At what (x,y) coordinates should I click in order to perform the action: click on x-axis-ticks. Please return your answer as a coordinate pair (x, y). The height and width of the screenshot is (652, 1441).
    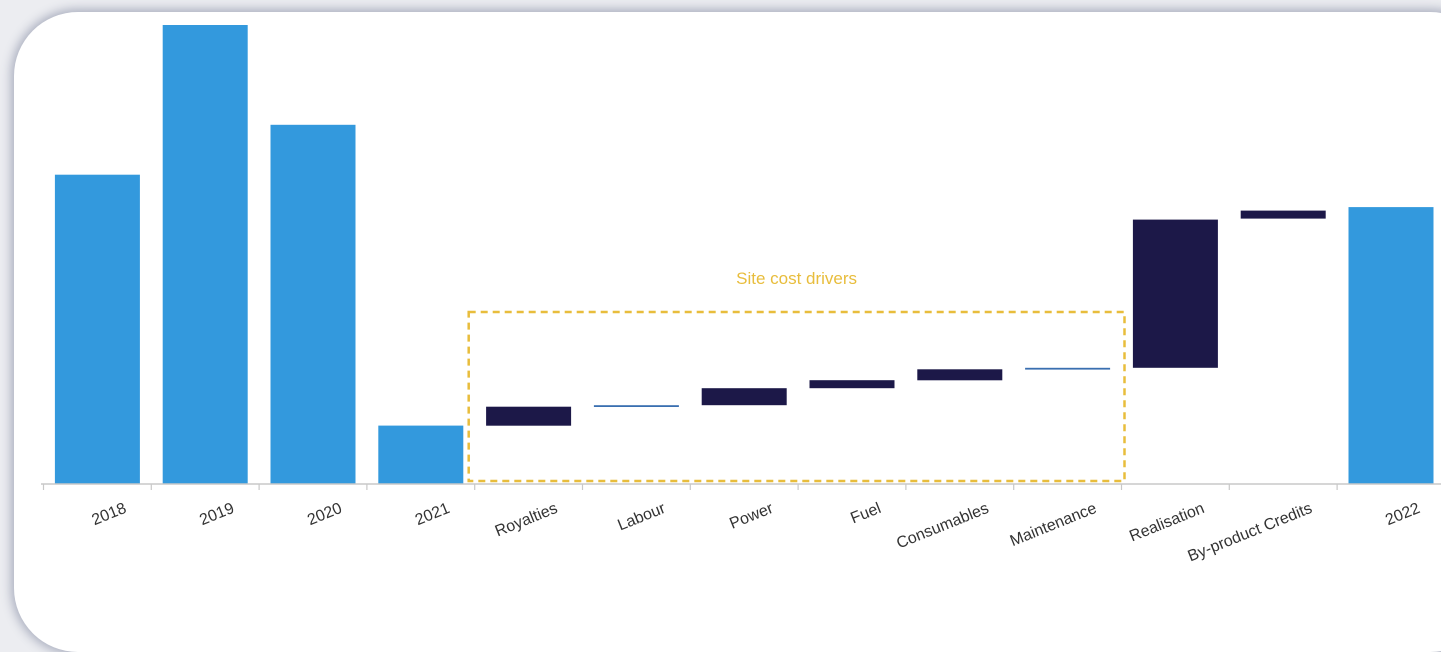
    Looking at the image, I should click on (742, 487).